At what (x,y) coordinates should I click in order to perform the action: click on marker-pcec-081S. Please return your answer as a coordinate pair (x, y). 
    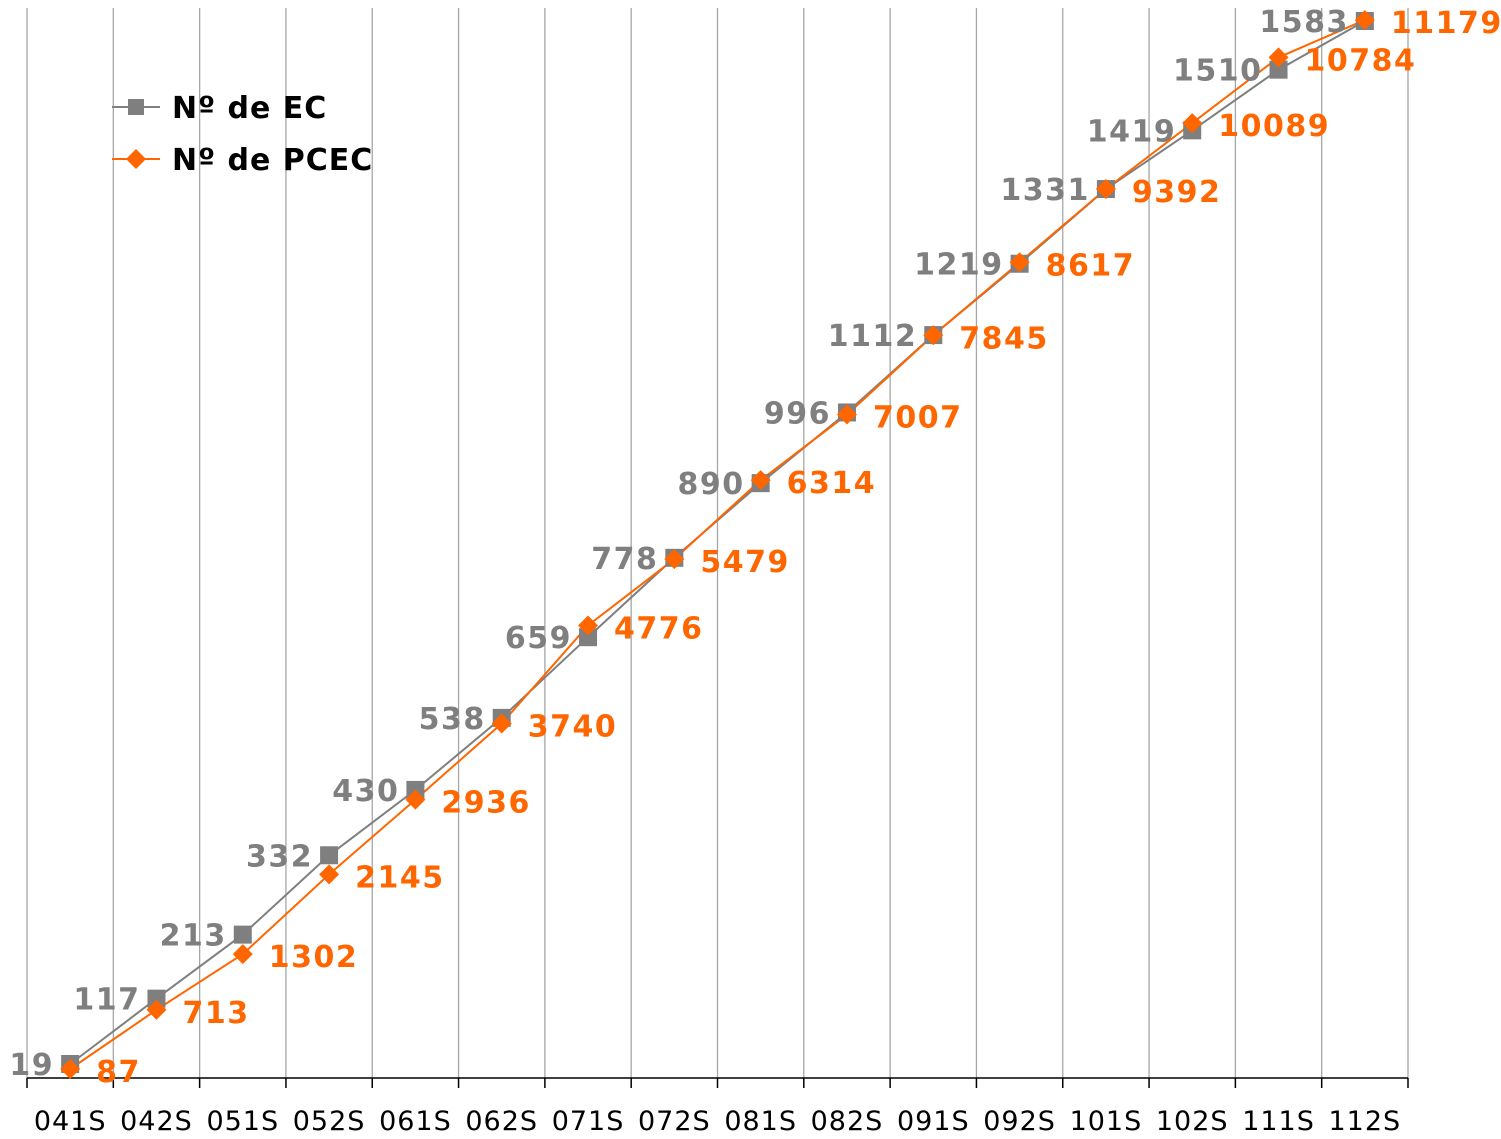
    Looking at the image, I should click on (760, 480).